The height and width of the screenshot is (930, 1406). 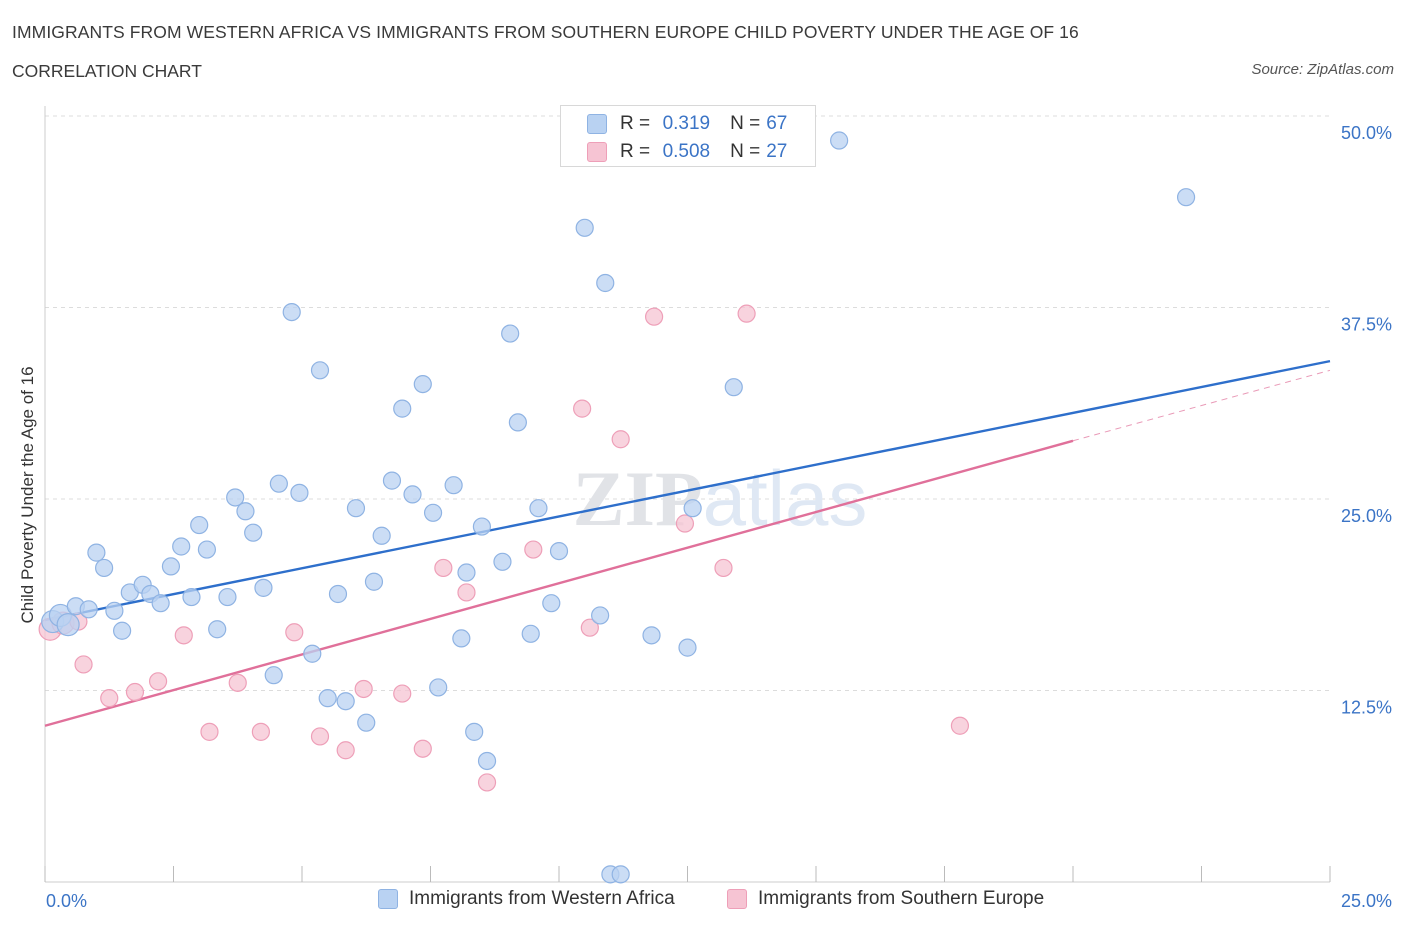 I want to click on y-tick-label-1: 25.0%, so click(x=1366, y=516).